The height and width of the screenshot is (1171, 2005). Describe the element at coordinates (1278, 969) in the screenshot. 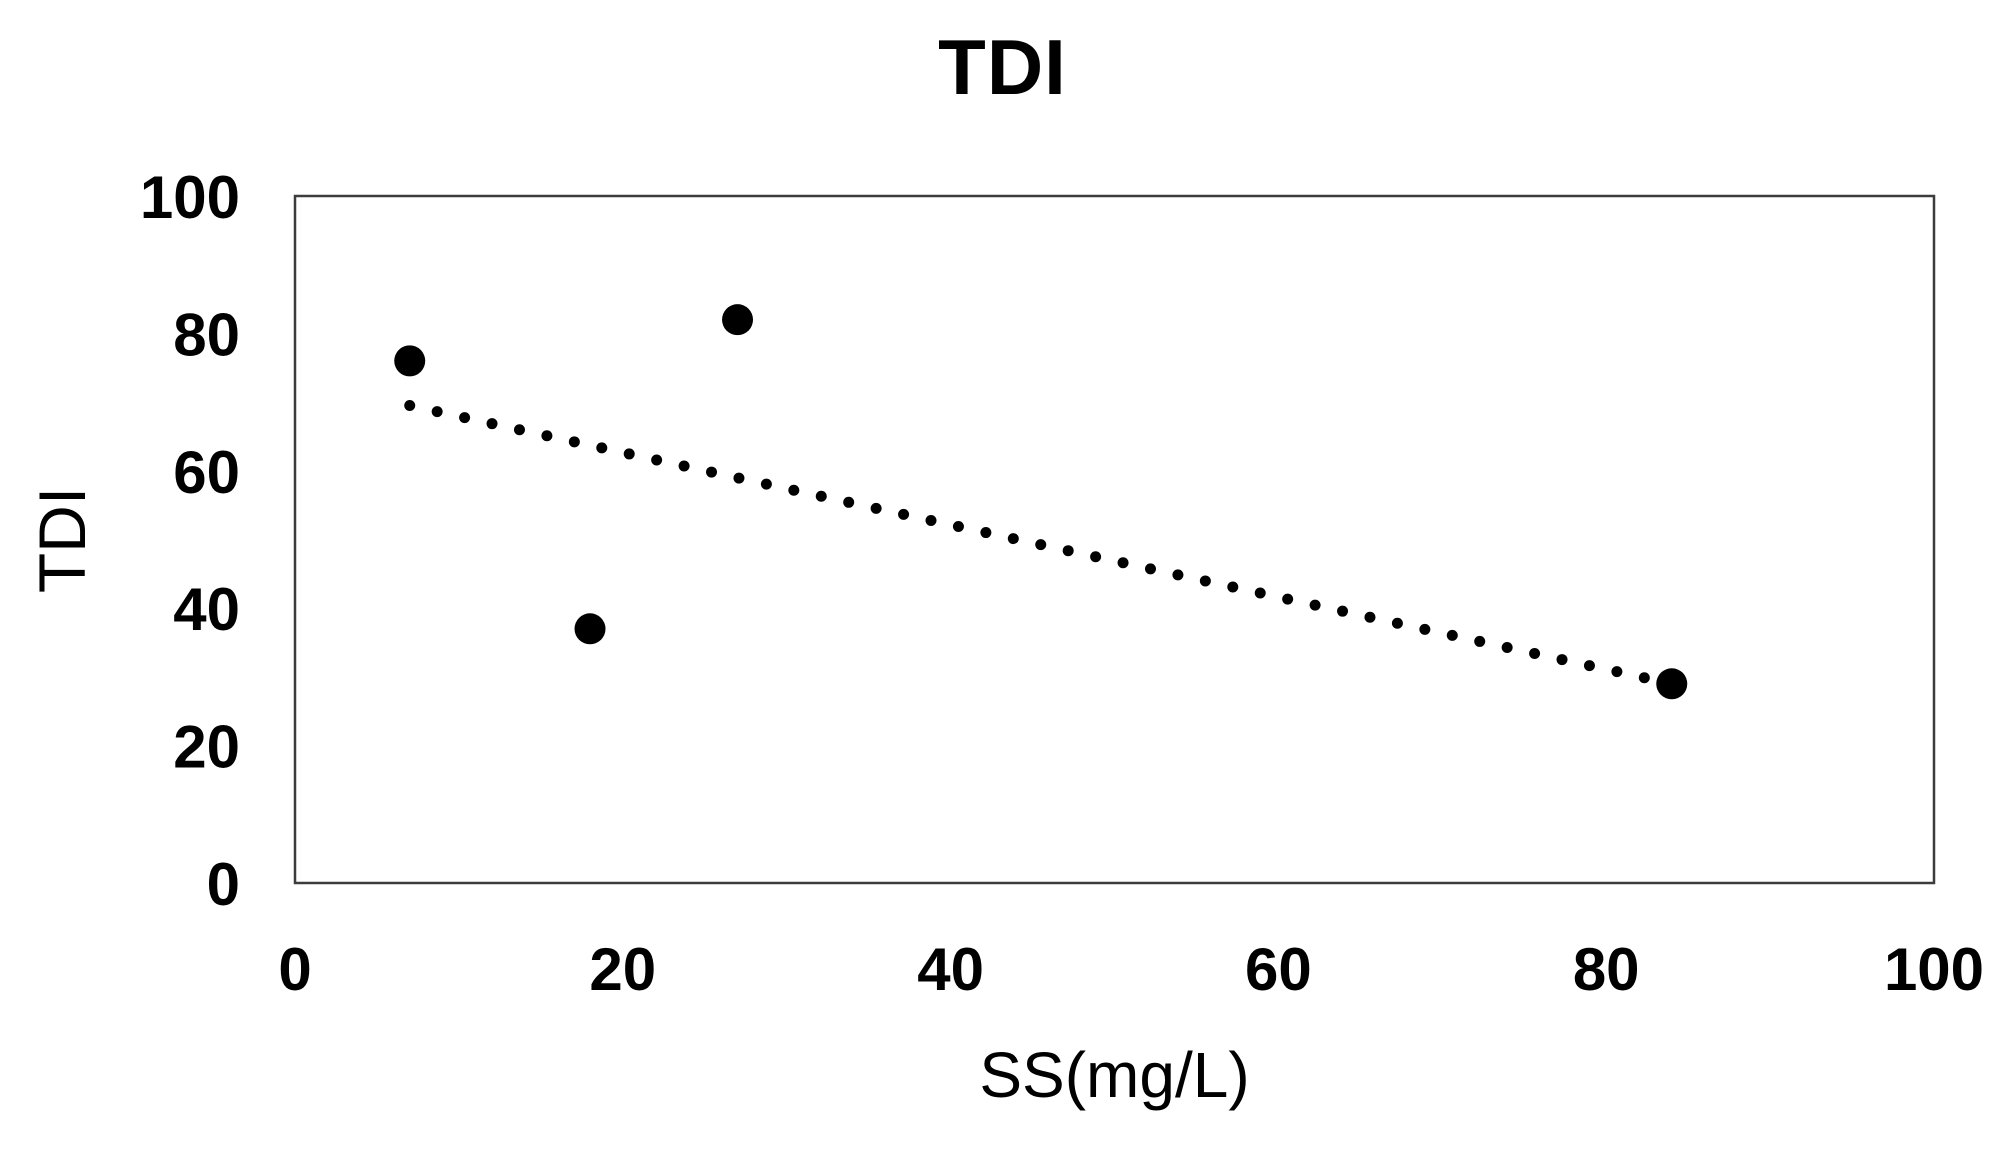

I see `x-tick-label: 60` at that location.